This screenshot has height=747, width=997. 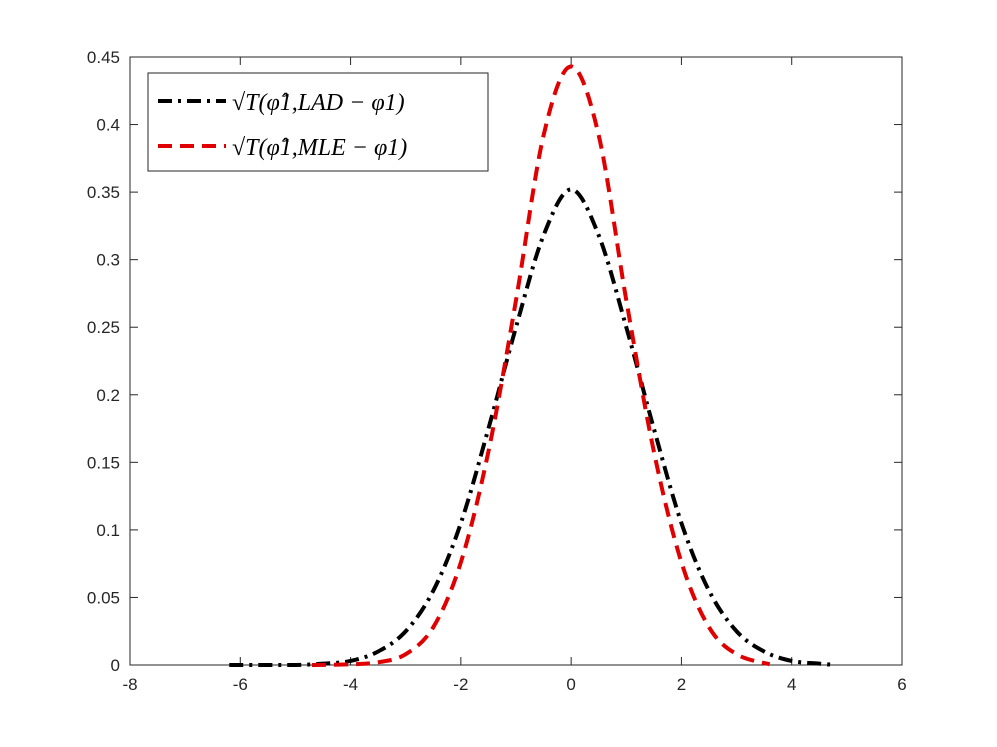 I want to click on y-tick-label: 0.25, so click(x=103, y=327).